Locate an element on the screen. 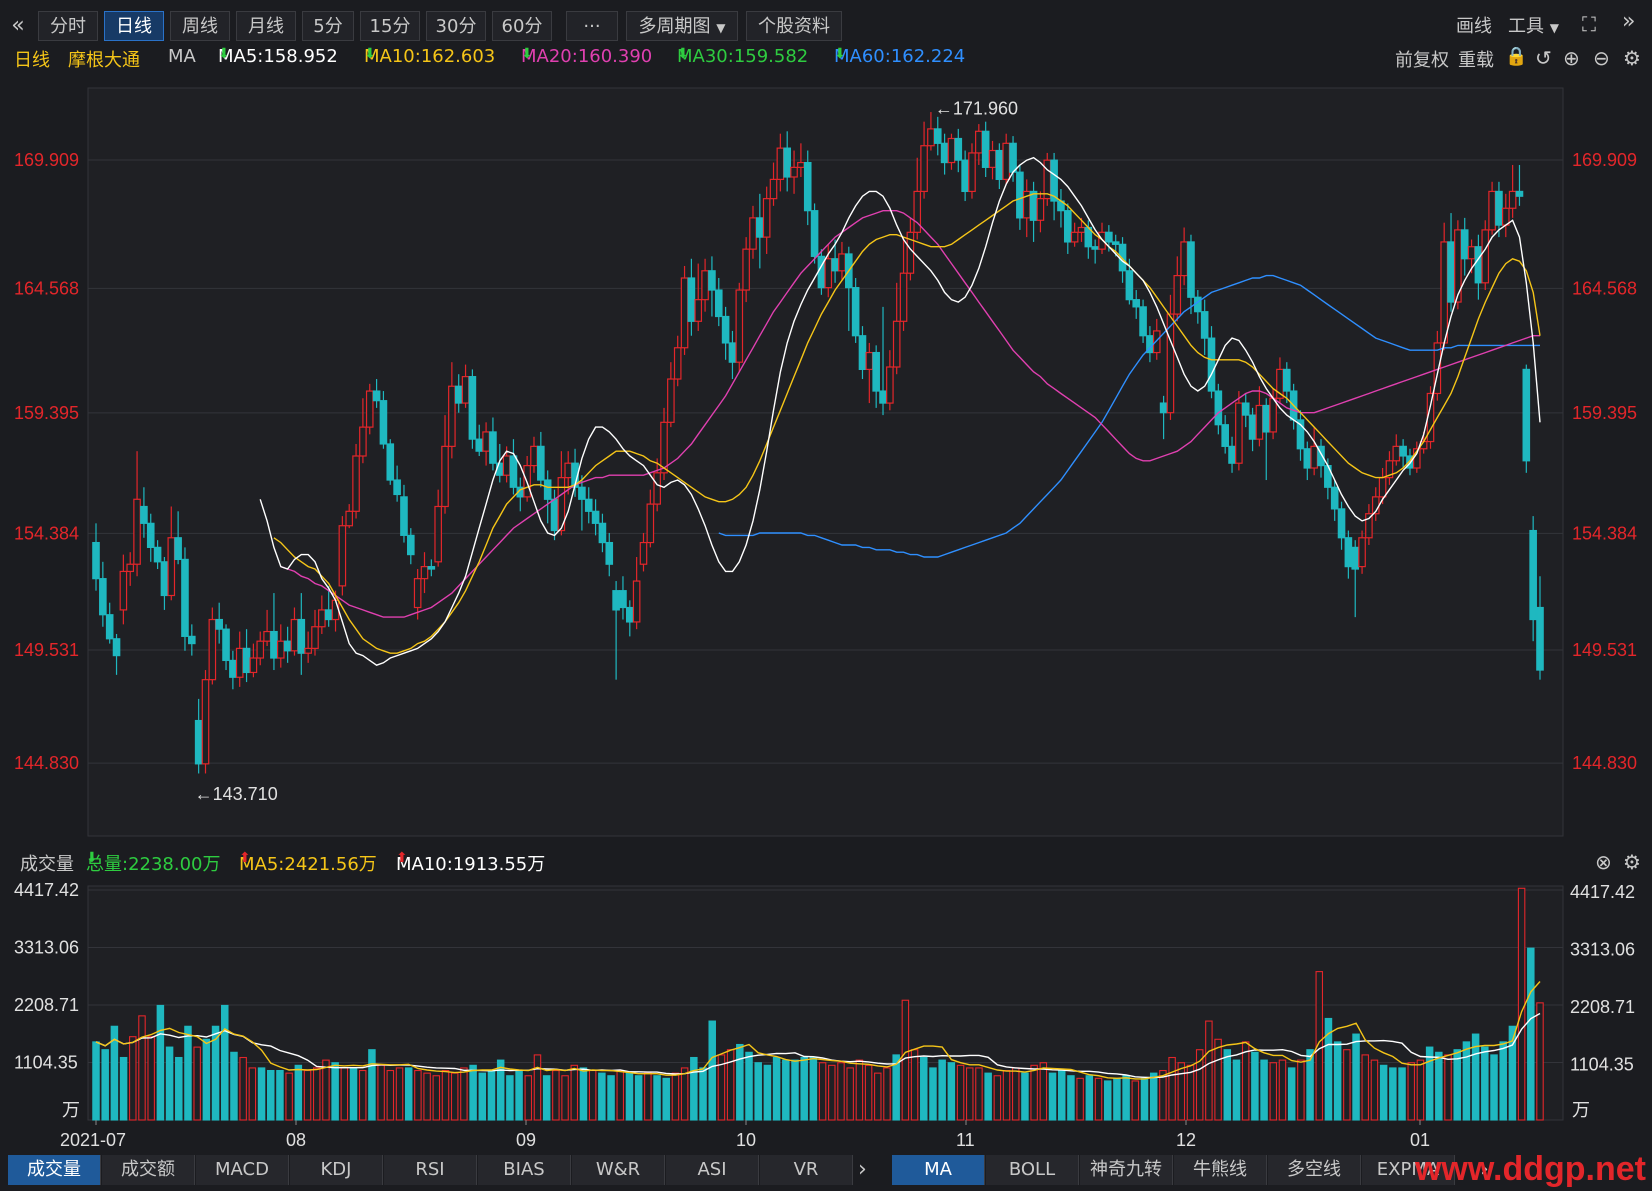 The image size is (1652, 1191). reload-button: 重载 is located at coordinates (1476, 60).